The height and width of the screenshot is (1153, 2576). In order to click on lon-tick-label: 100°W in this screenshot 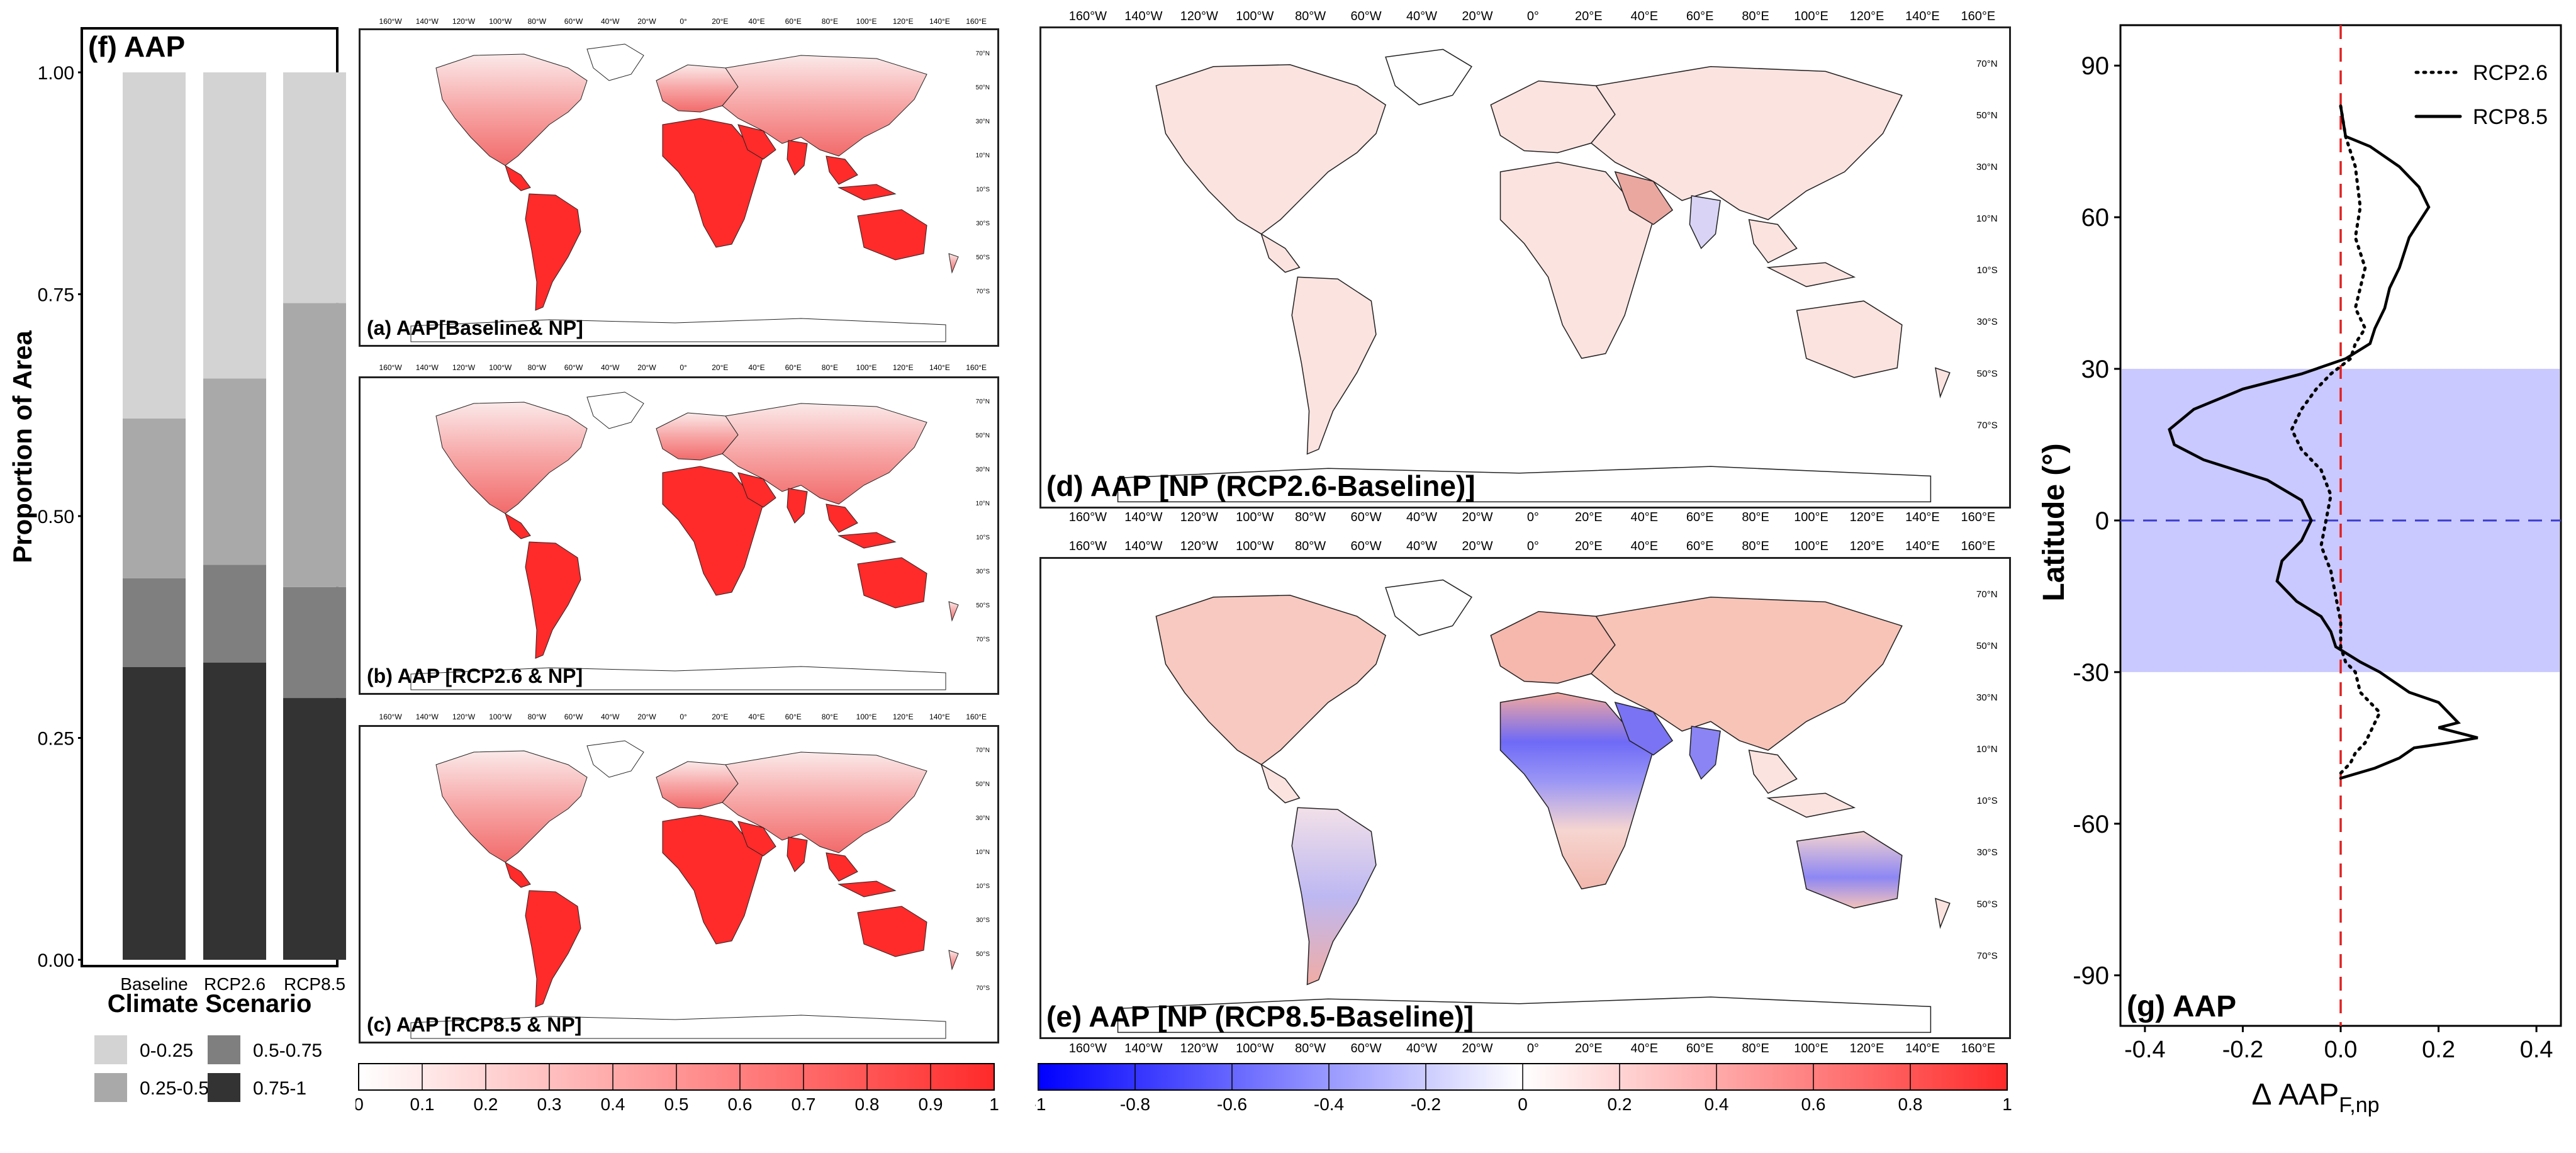, I will do `click(1255, 546)`.